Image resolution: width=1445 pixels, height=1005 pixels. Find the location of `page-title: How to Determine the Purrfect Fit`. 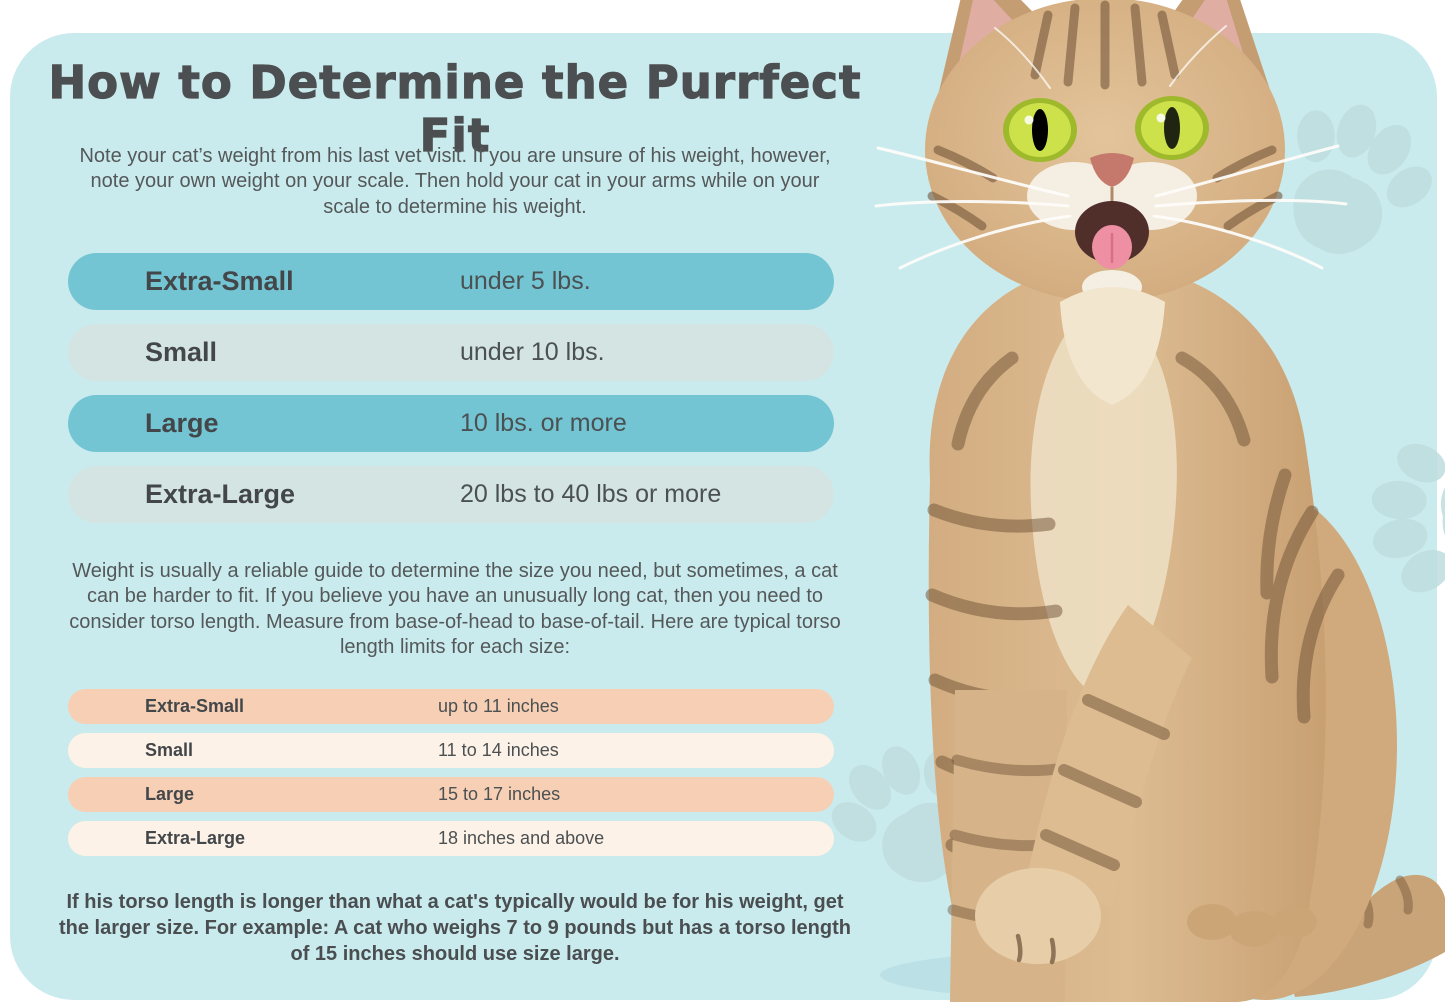

page-title: How to Determine the Purrfect Fit is located at coordinates (455, 108).